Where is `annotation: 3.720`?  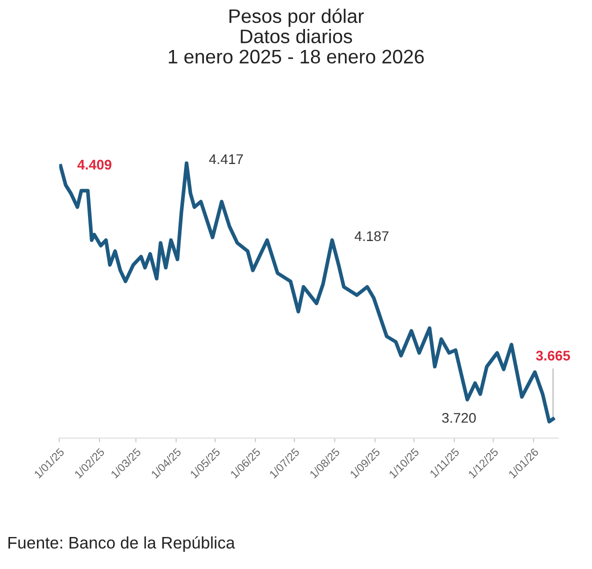
annotation: 3.720 is located at coordinates (459, 417).